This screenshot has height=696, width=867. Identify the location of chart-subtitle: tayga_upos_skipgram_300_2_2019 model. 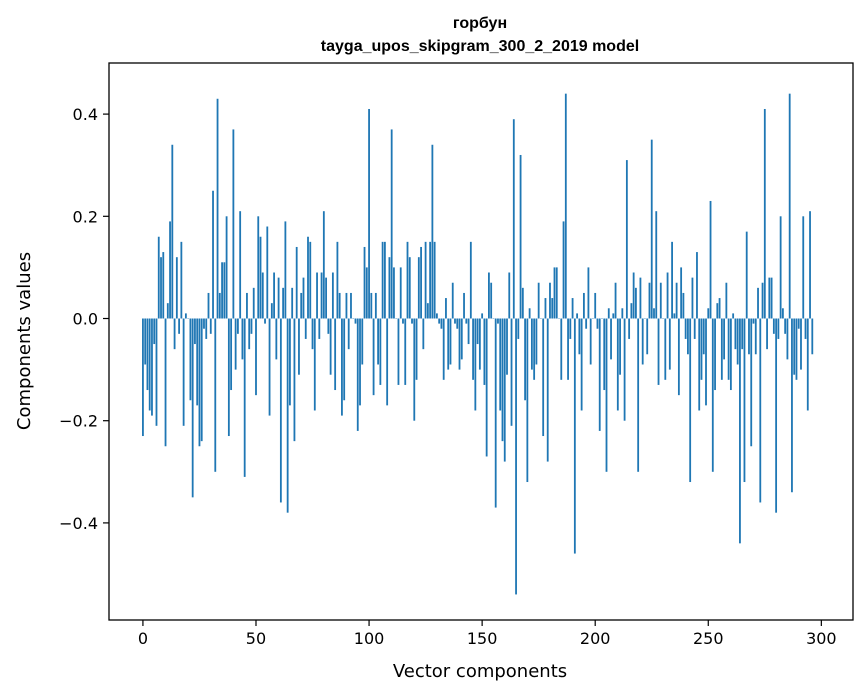
(480, 46).